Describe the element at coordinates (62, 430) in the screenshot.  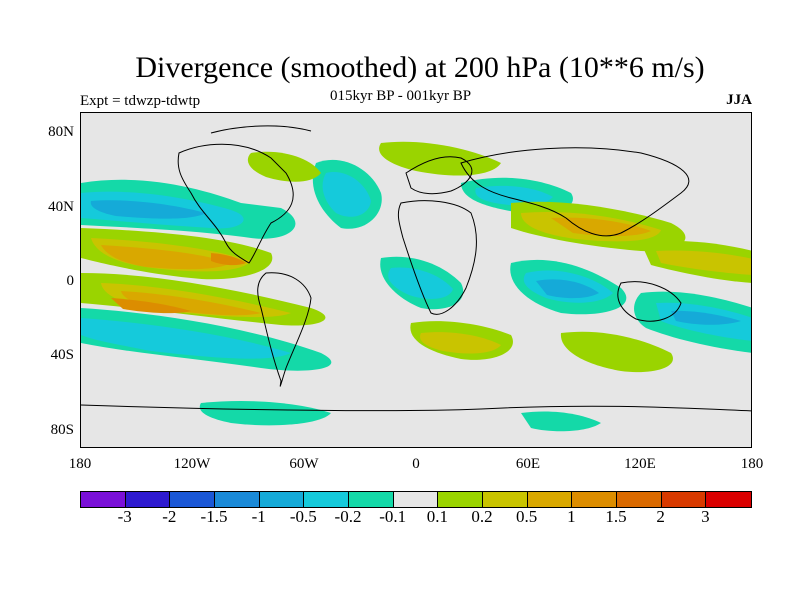
I see `lat-tick-80s: 80S` at that location.